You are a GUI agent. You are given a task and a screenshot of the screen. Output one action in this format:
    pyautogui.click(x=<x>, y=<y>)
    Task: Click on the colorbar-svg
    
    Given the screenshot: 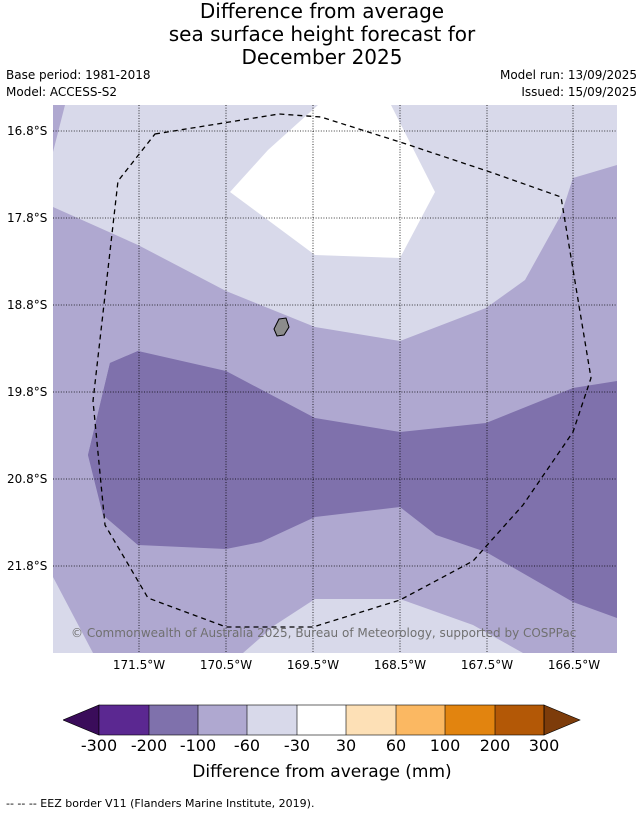 What is the action you would take?
    pyautogui.click(x=321, y=720)
    